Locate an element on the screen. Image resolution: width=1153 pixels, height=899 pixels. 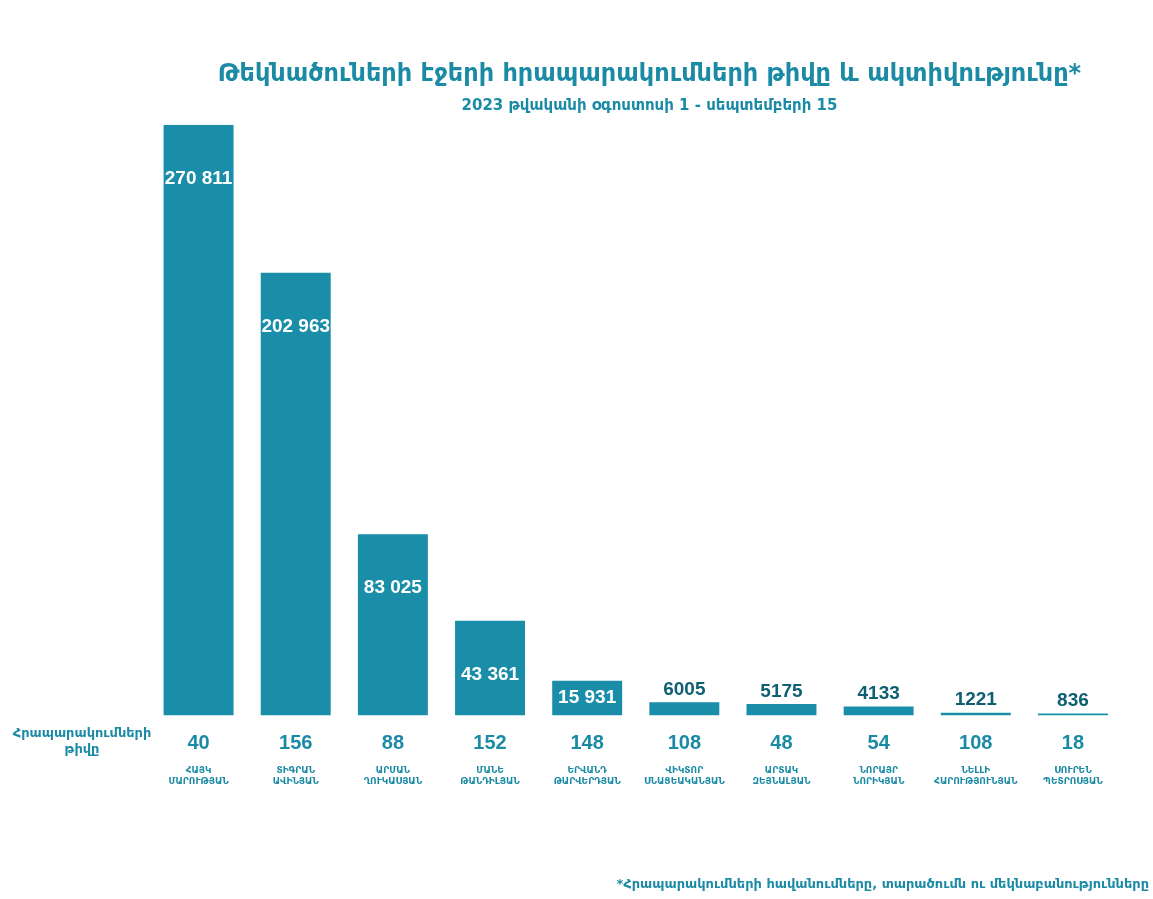
text: 156 is located at coordinates (296, 741).